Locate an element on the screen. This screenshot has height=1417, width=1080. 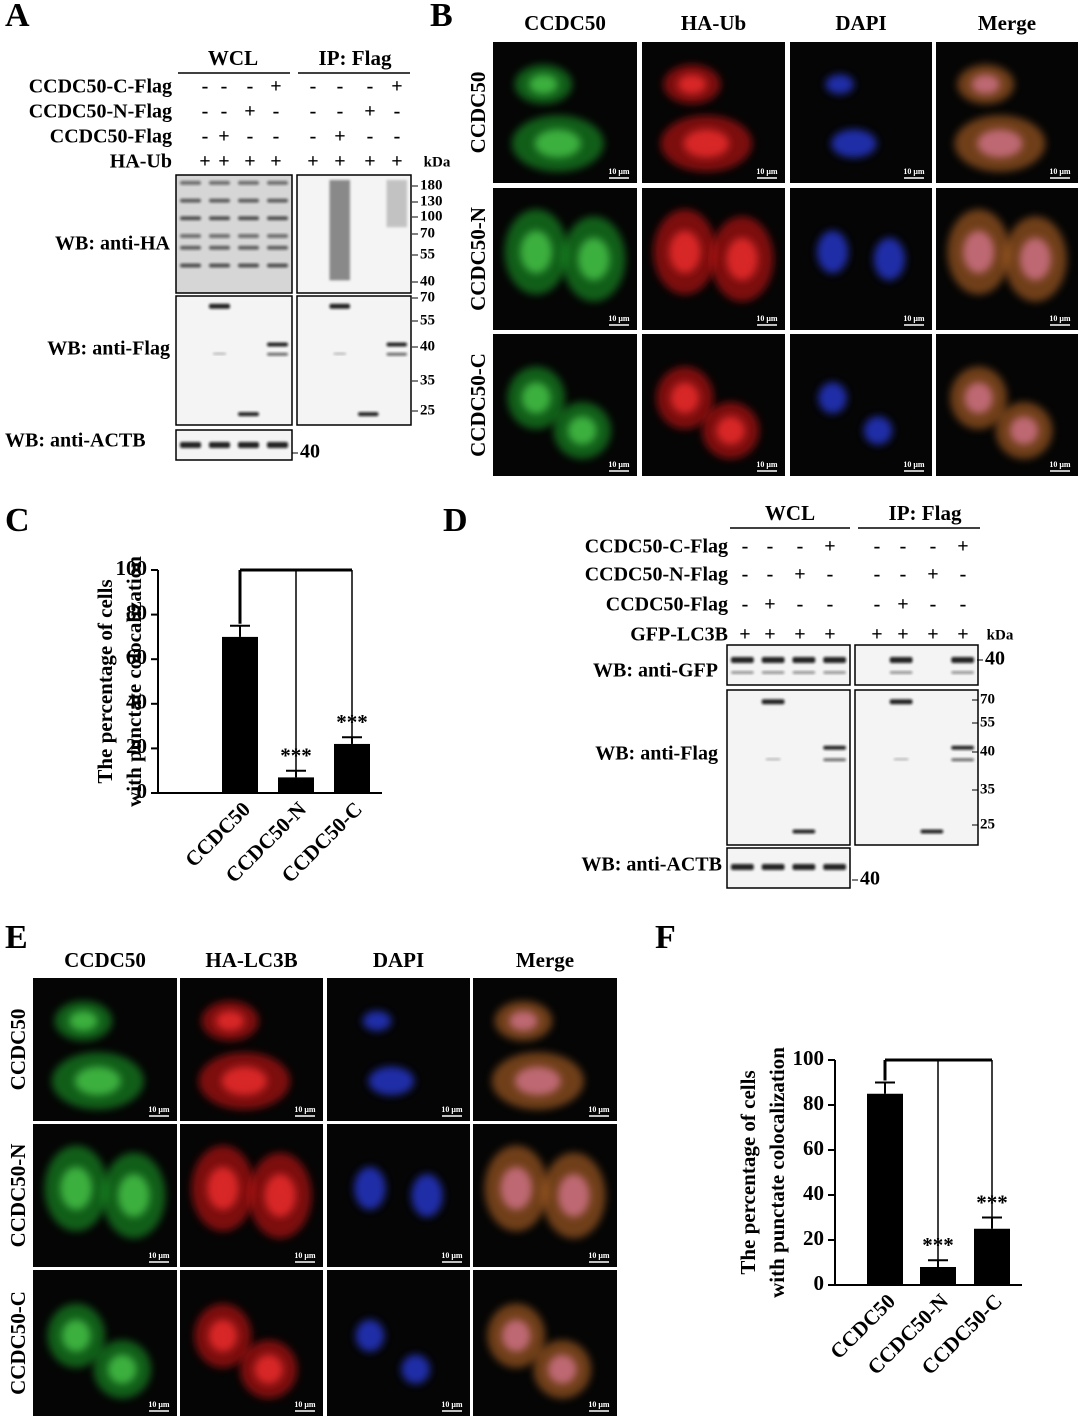
marker-label: 55 is located at coordinates (987, 722).